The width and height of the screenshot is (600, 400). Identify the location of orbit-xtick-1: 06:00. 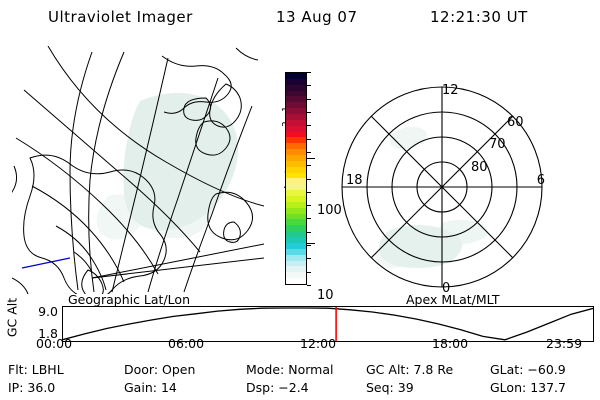
(186, 343).